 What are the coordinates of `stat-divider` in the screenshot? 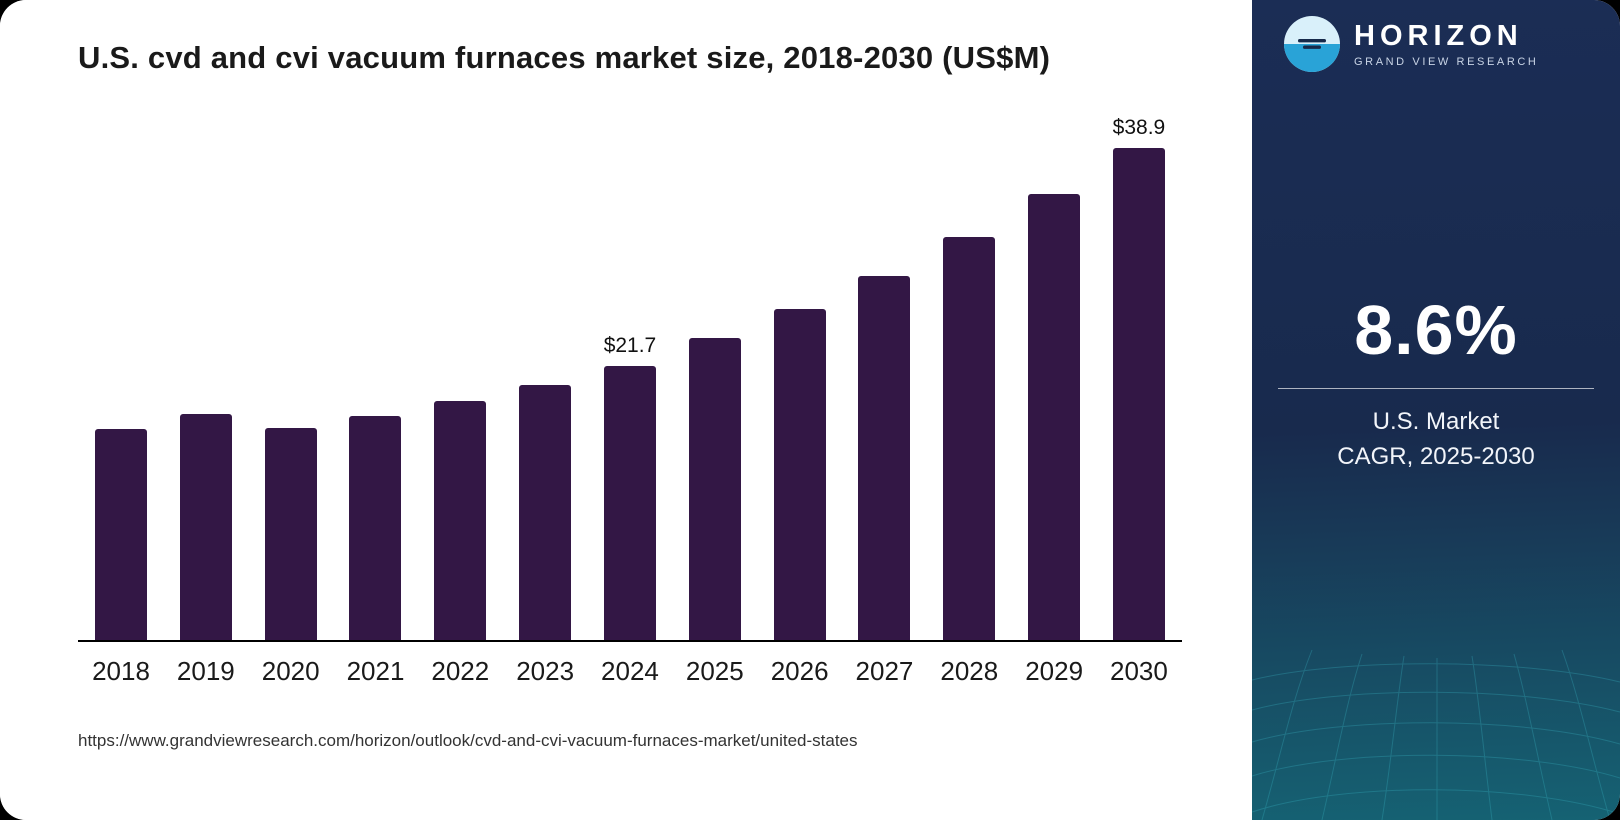 It's located at (1436, 388).